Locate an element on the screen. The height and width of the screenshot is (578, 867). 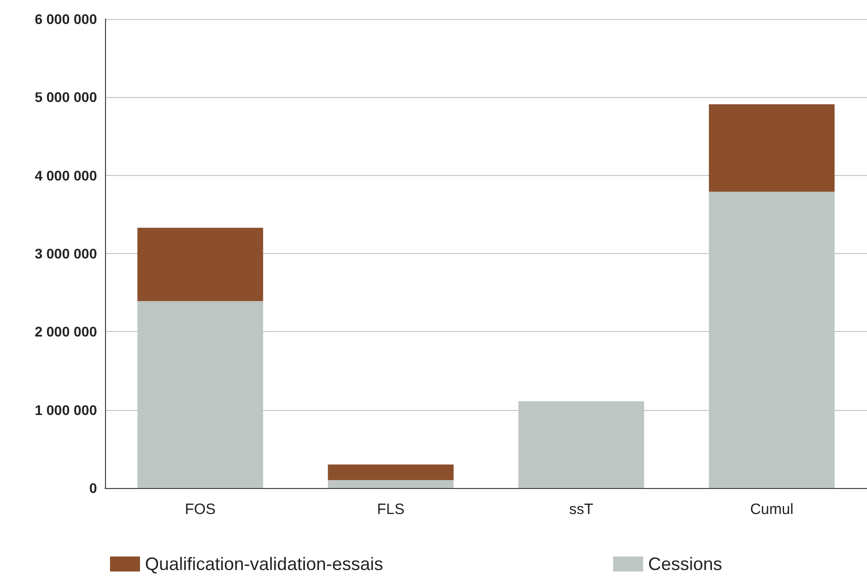
x-tick-label: FOS is located at coordinates (200, 509).